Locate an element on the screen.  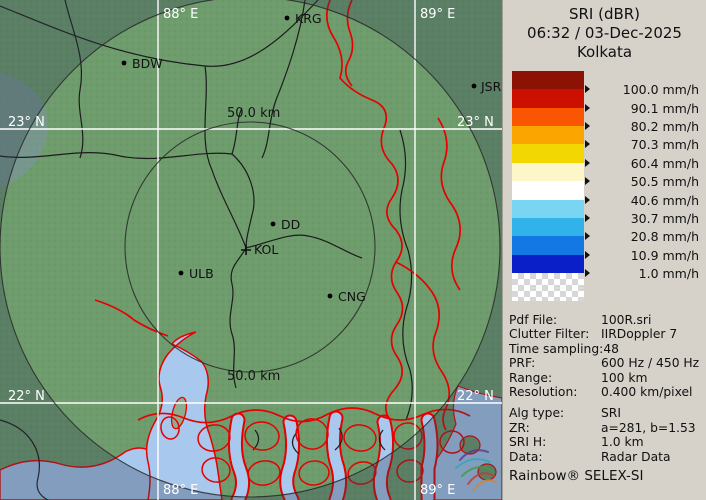
meta-row: Clutter Filter: IIRDoppler 7 is located at coordinates (606, 334).